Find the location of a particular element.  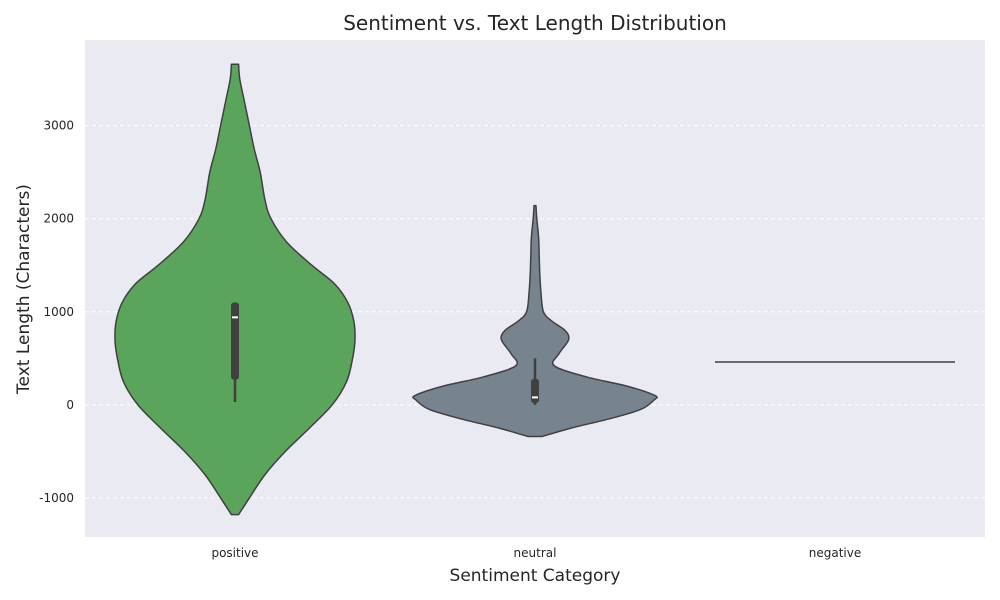

y-tick-labels: -1000 0 1000 2000 3000 is located at coordinates (56, 312).